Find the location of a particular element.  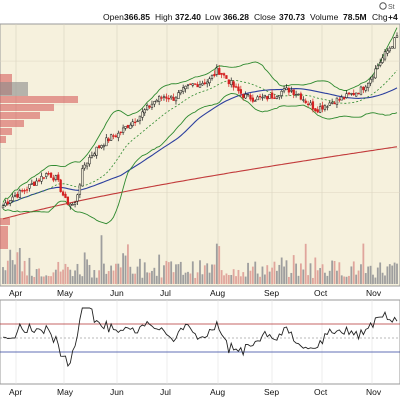

month-label-sep: Sep is located at coordinates (271, 293).